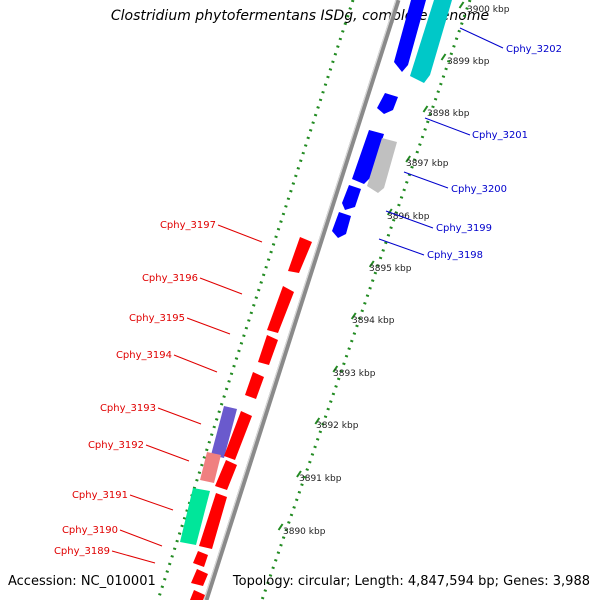  Describe the element at coordinates (157, 318) in the screenshot. I see `gene-label: Cphy_3195` at that location.